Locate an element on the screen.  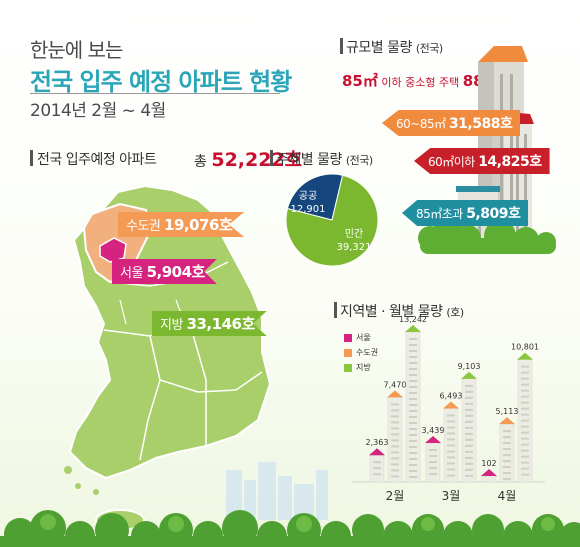
size-heading-sub: (전국) is located at coordinates (429, 48).